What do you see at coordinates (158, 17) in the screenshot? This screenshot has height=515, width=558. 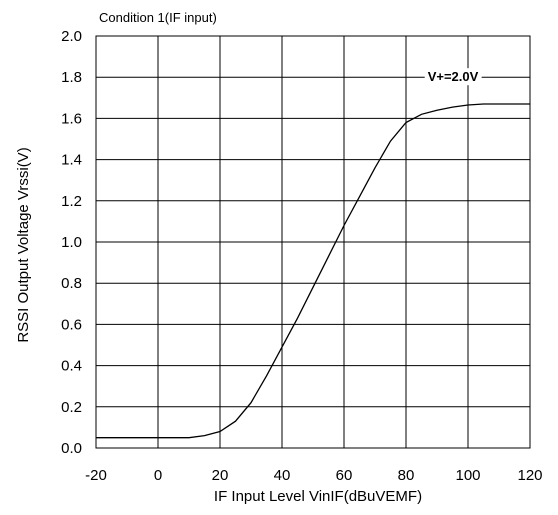 I see `chart-title: Condition 1(IF input)` at bounding box center [158, 17].